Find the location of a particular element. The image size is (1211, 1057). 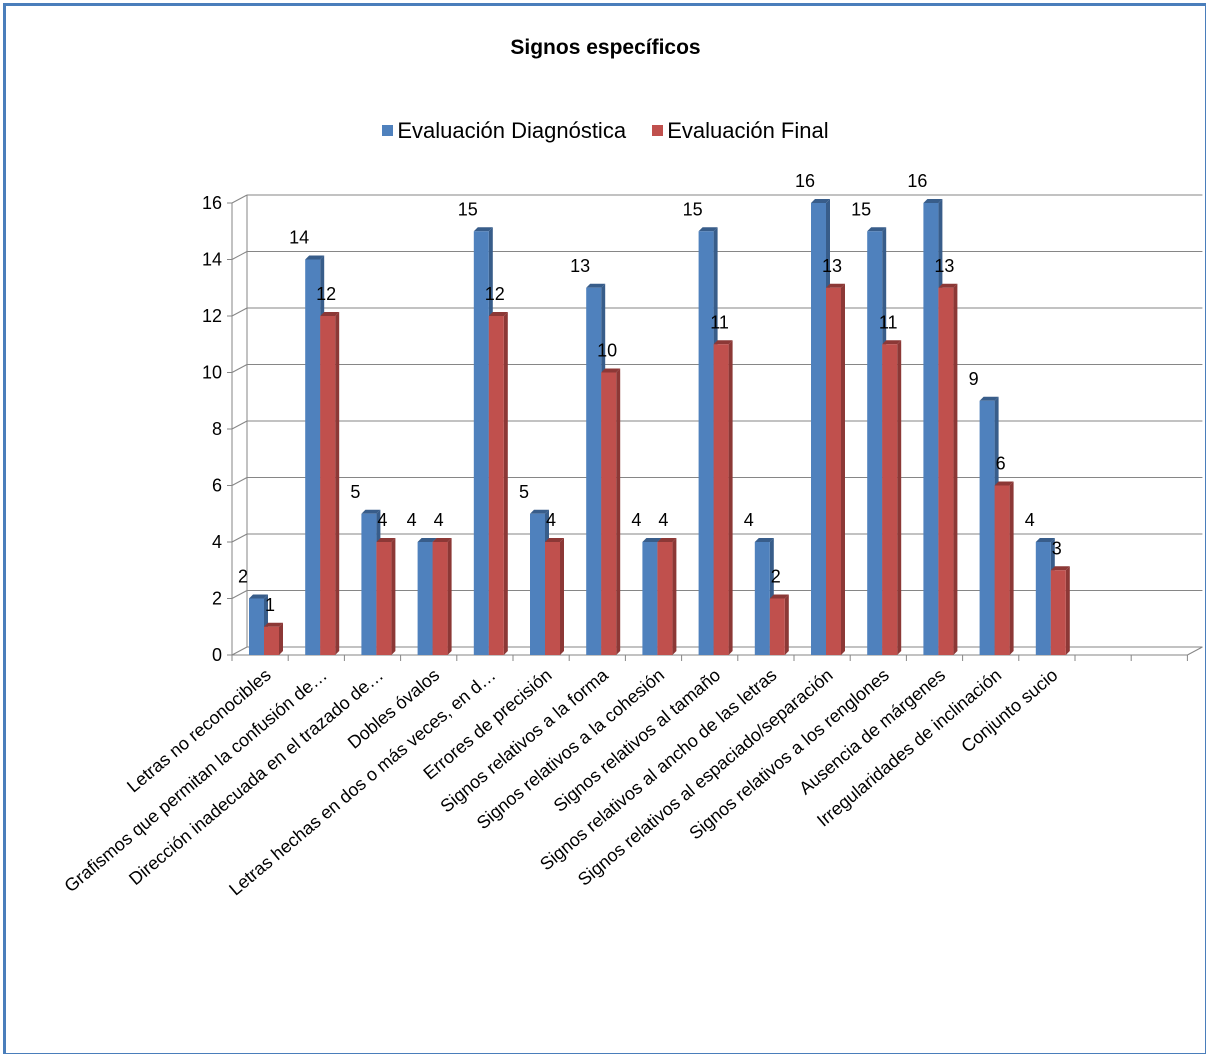

legend-item-final: Evaluación Final is located at coordinates (740, 130).